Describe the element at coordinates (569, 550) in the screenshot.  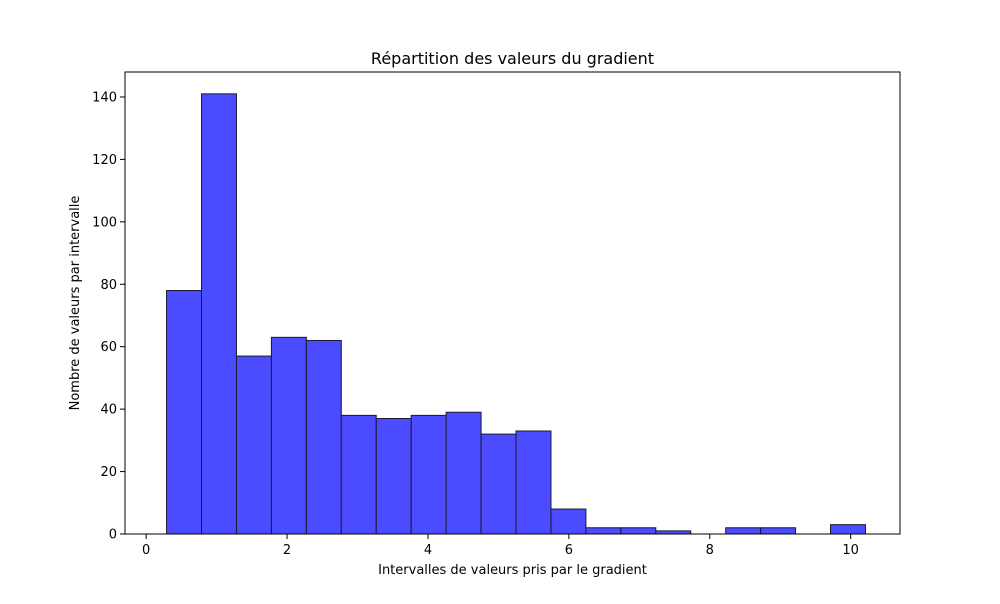
I see `x-tick-label: 6` at that location.